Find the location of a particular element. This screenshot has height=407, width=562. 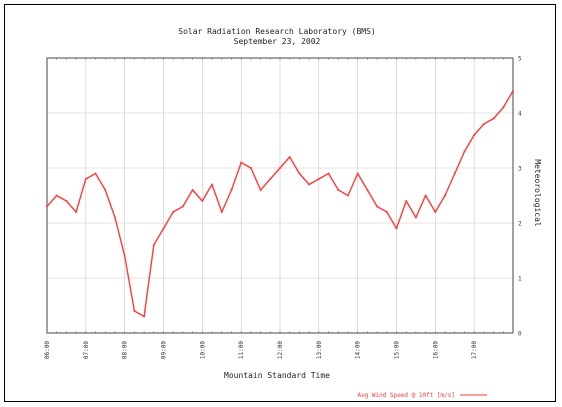

chart-subtitle: September 23, 2002 is located at coordinates (277, 41).